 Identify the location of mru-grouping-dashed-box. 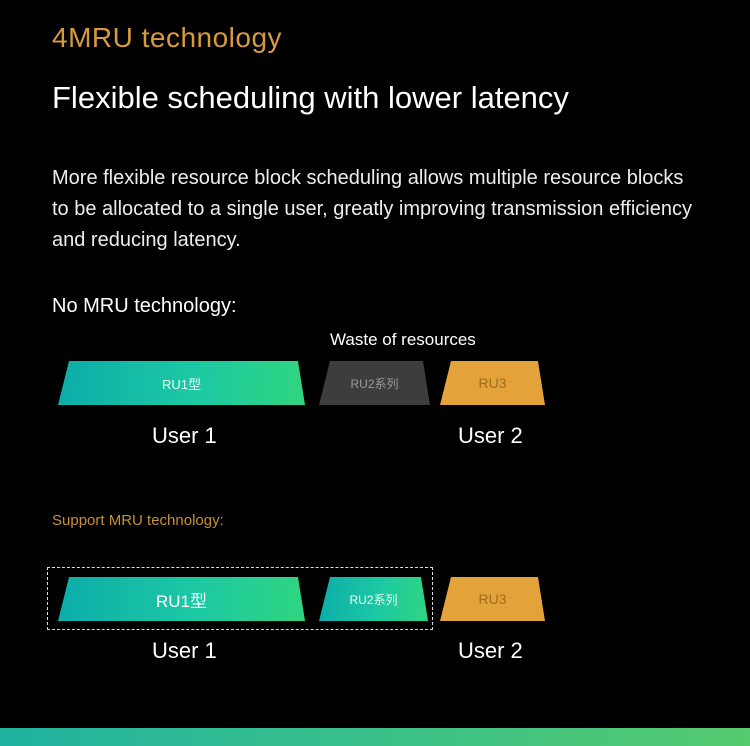
(240, 598).